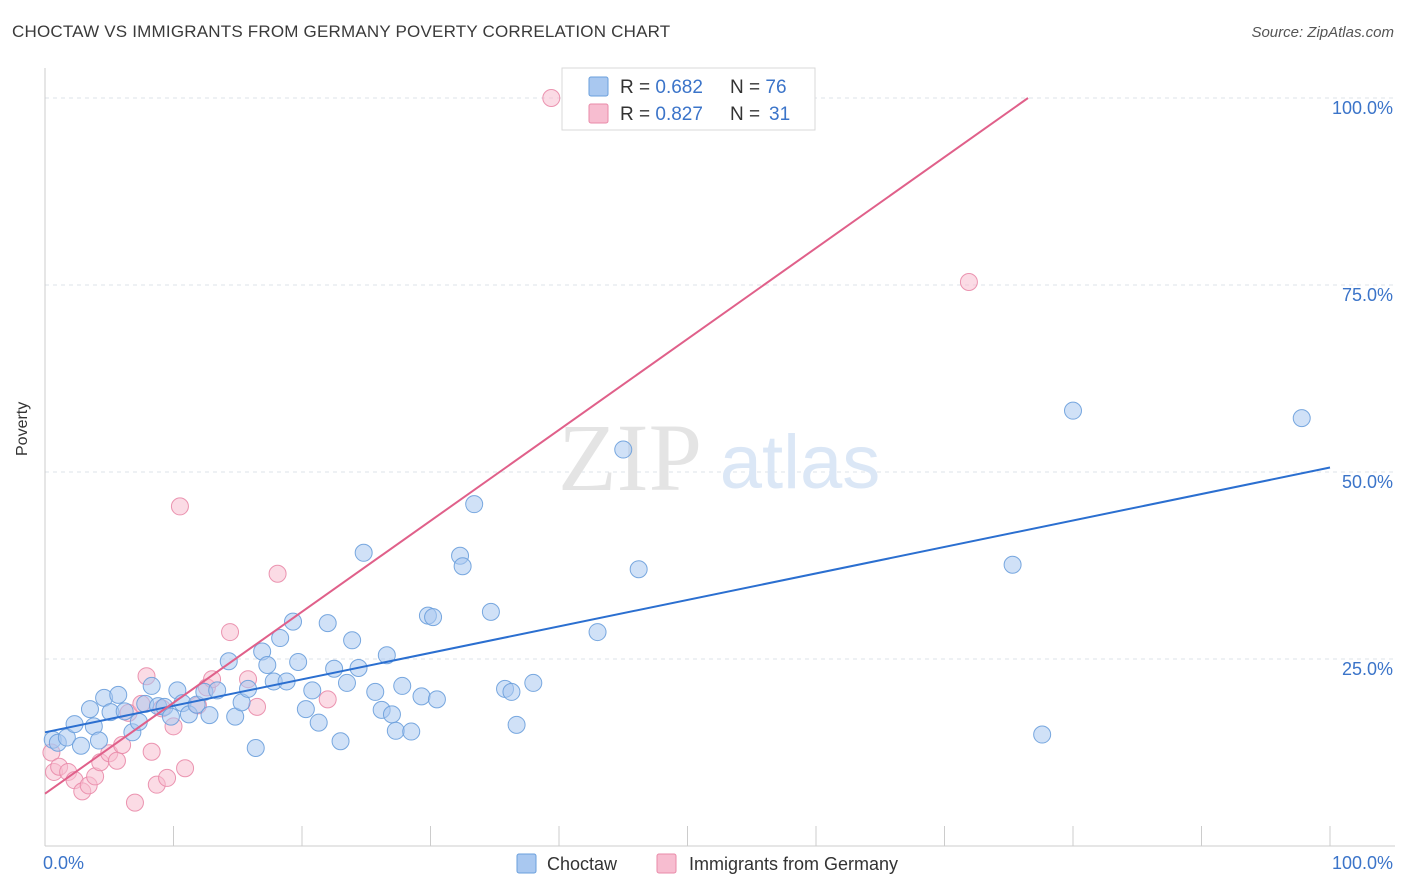 This screenshot has width=1406, height=892. Describe the element at coordinates (1367, 295) in the screenshot. I see `y-tick-label: 75.0%` at that location.